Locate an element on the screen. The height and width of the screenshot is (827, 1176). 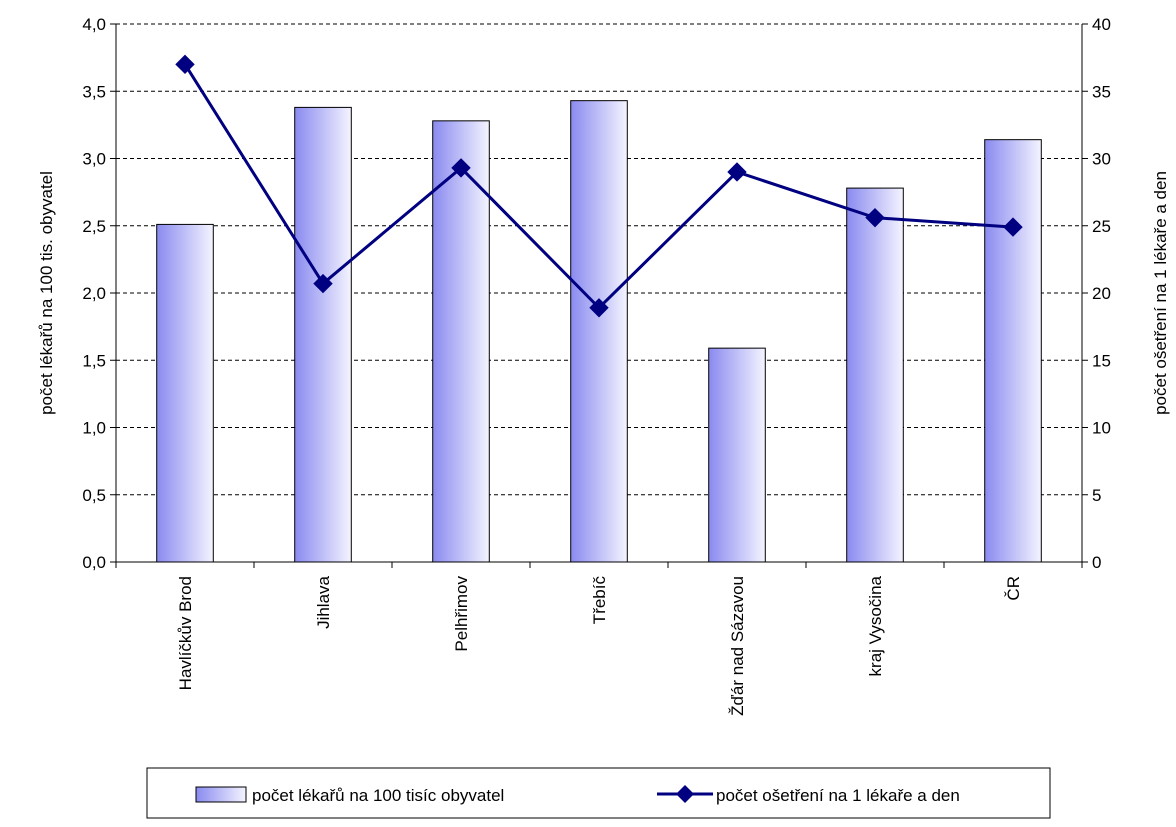
x-tick-label: Pelhřimov is located at coordinates (461, 614).